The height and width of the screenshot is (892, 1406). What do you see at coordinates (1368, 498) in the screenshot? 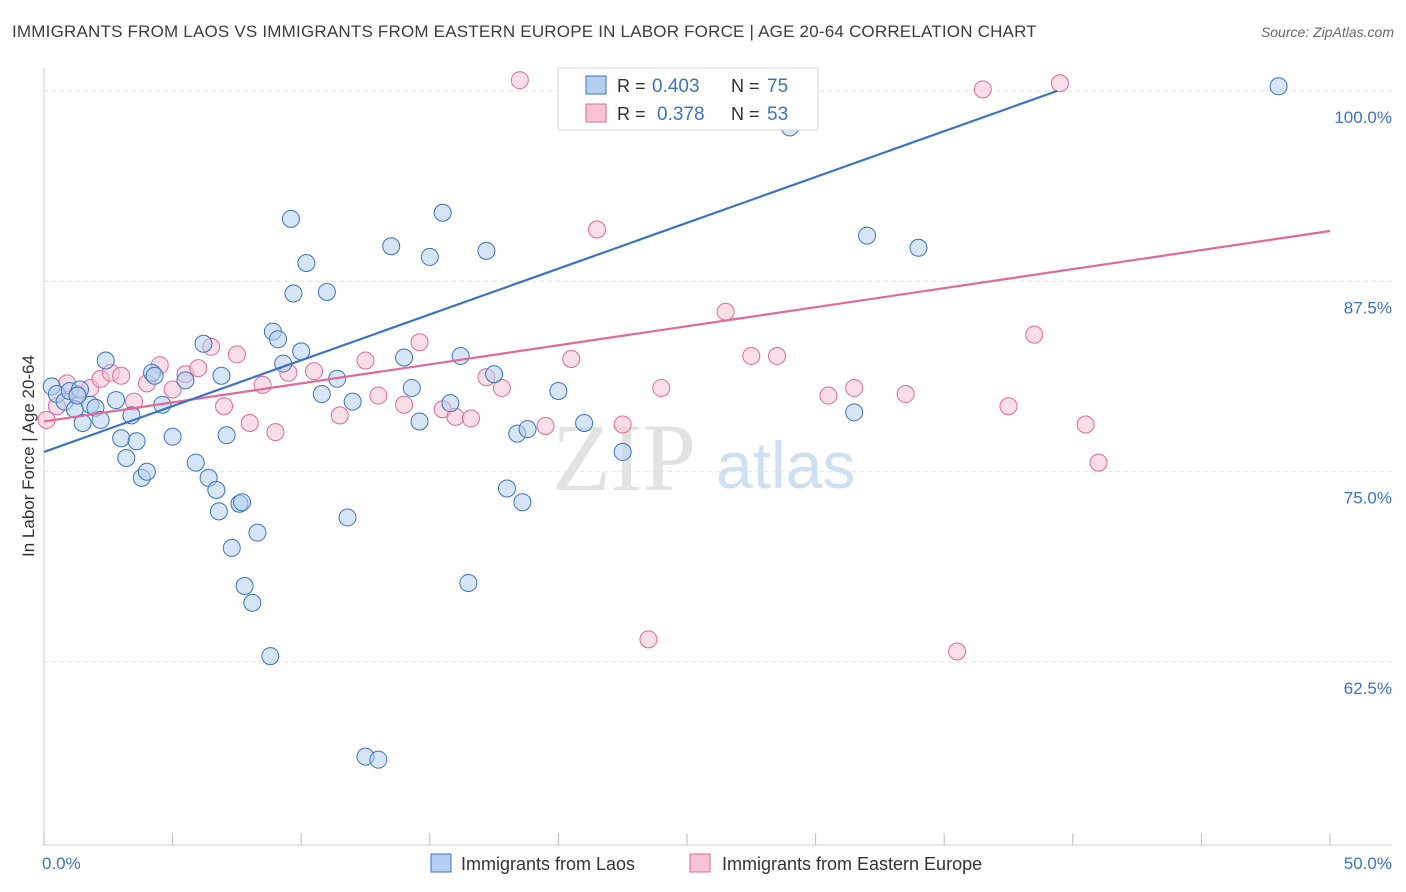
I see `y-tick-label-1: 75.0%` at bounding box center [1368, 498].